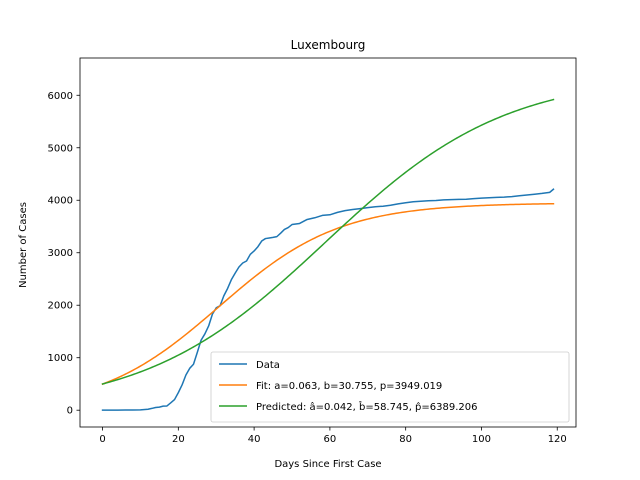 The image size is (640, 480). I want to click on y-tick-label: 2000, so click(60, 306).